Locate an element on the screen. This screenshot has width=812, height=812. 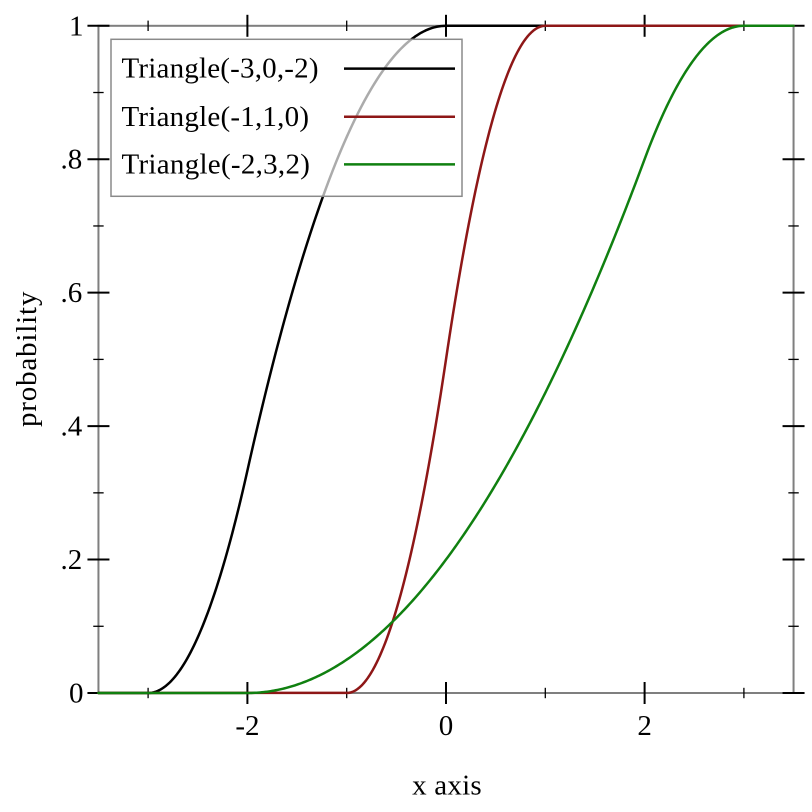
svg-text: Triangle(-1,1,0) is located at coordinates (216, 117).